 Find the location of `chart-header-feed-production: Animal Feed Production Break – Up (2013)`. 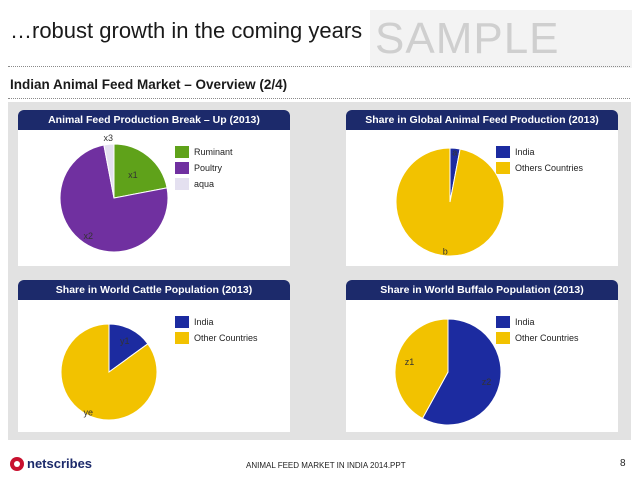

chart-header-feed-production: Animal Feed Production Break – Up (2013) is located at coordinates (154, 120).